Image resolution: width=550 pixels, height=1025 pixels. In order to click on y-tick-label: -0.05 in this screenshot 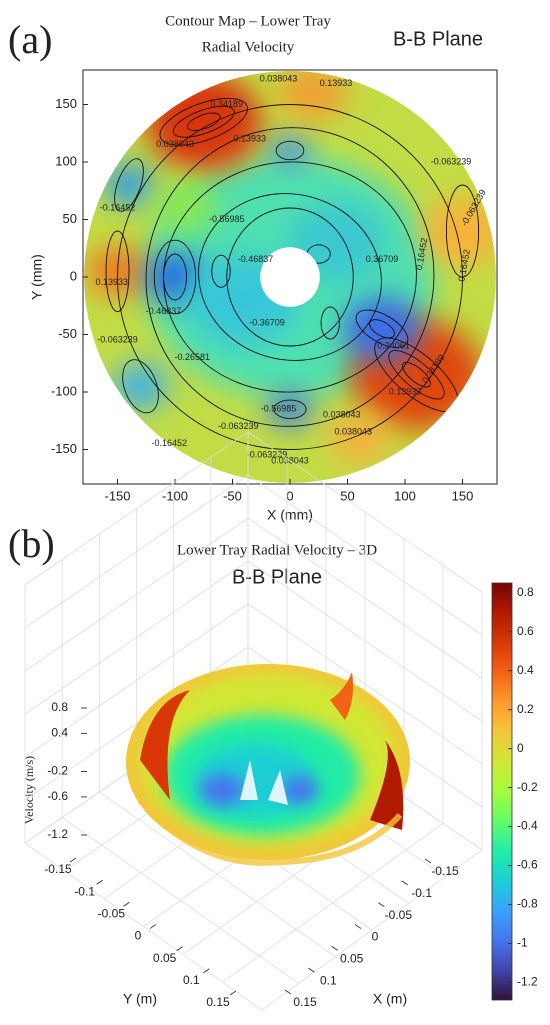, I will do `click(112, 914)`.